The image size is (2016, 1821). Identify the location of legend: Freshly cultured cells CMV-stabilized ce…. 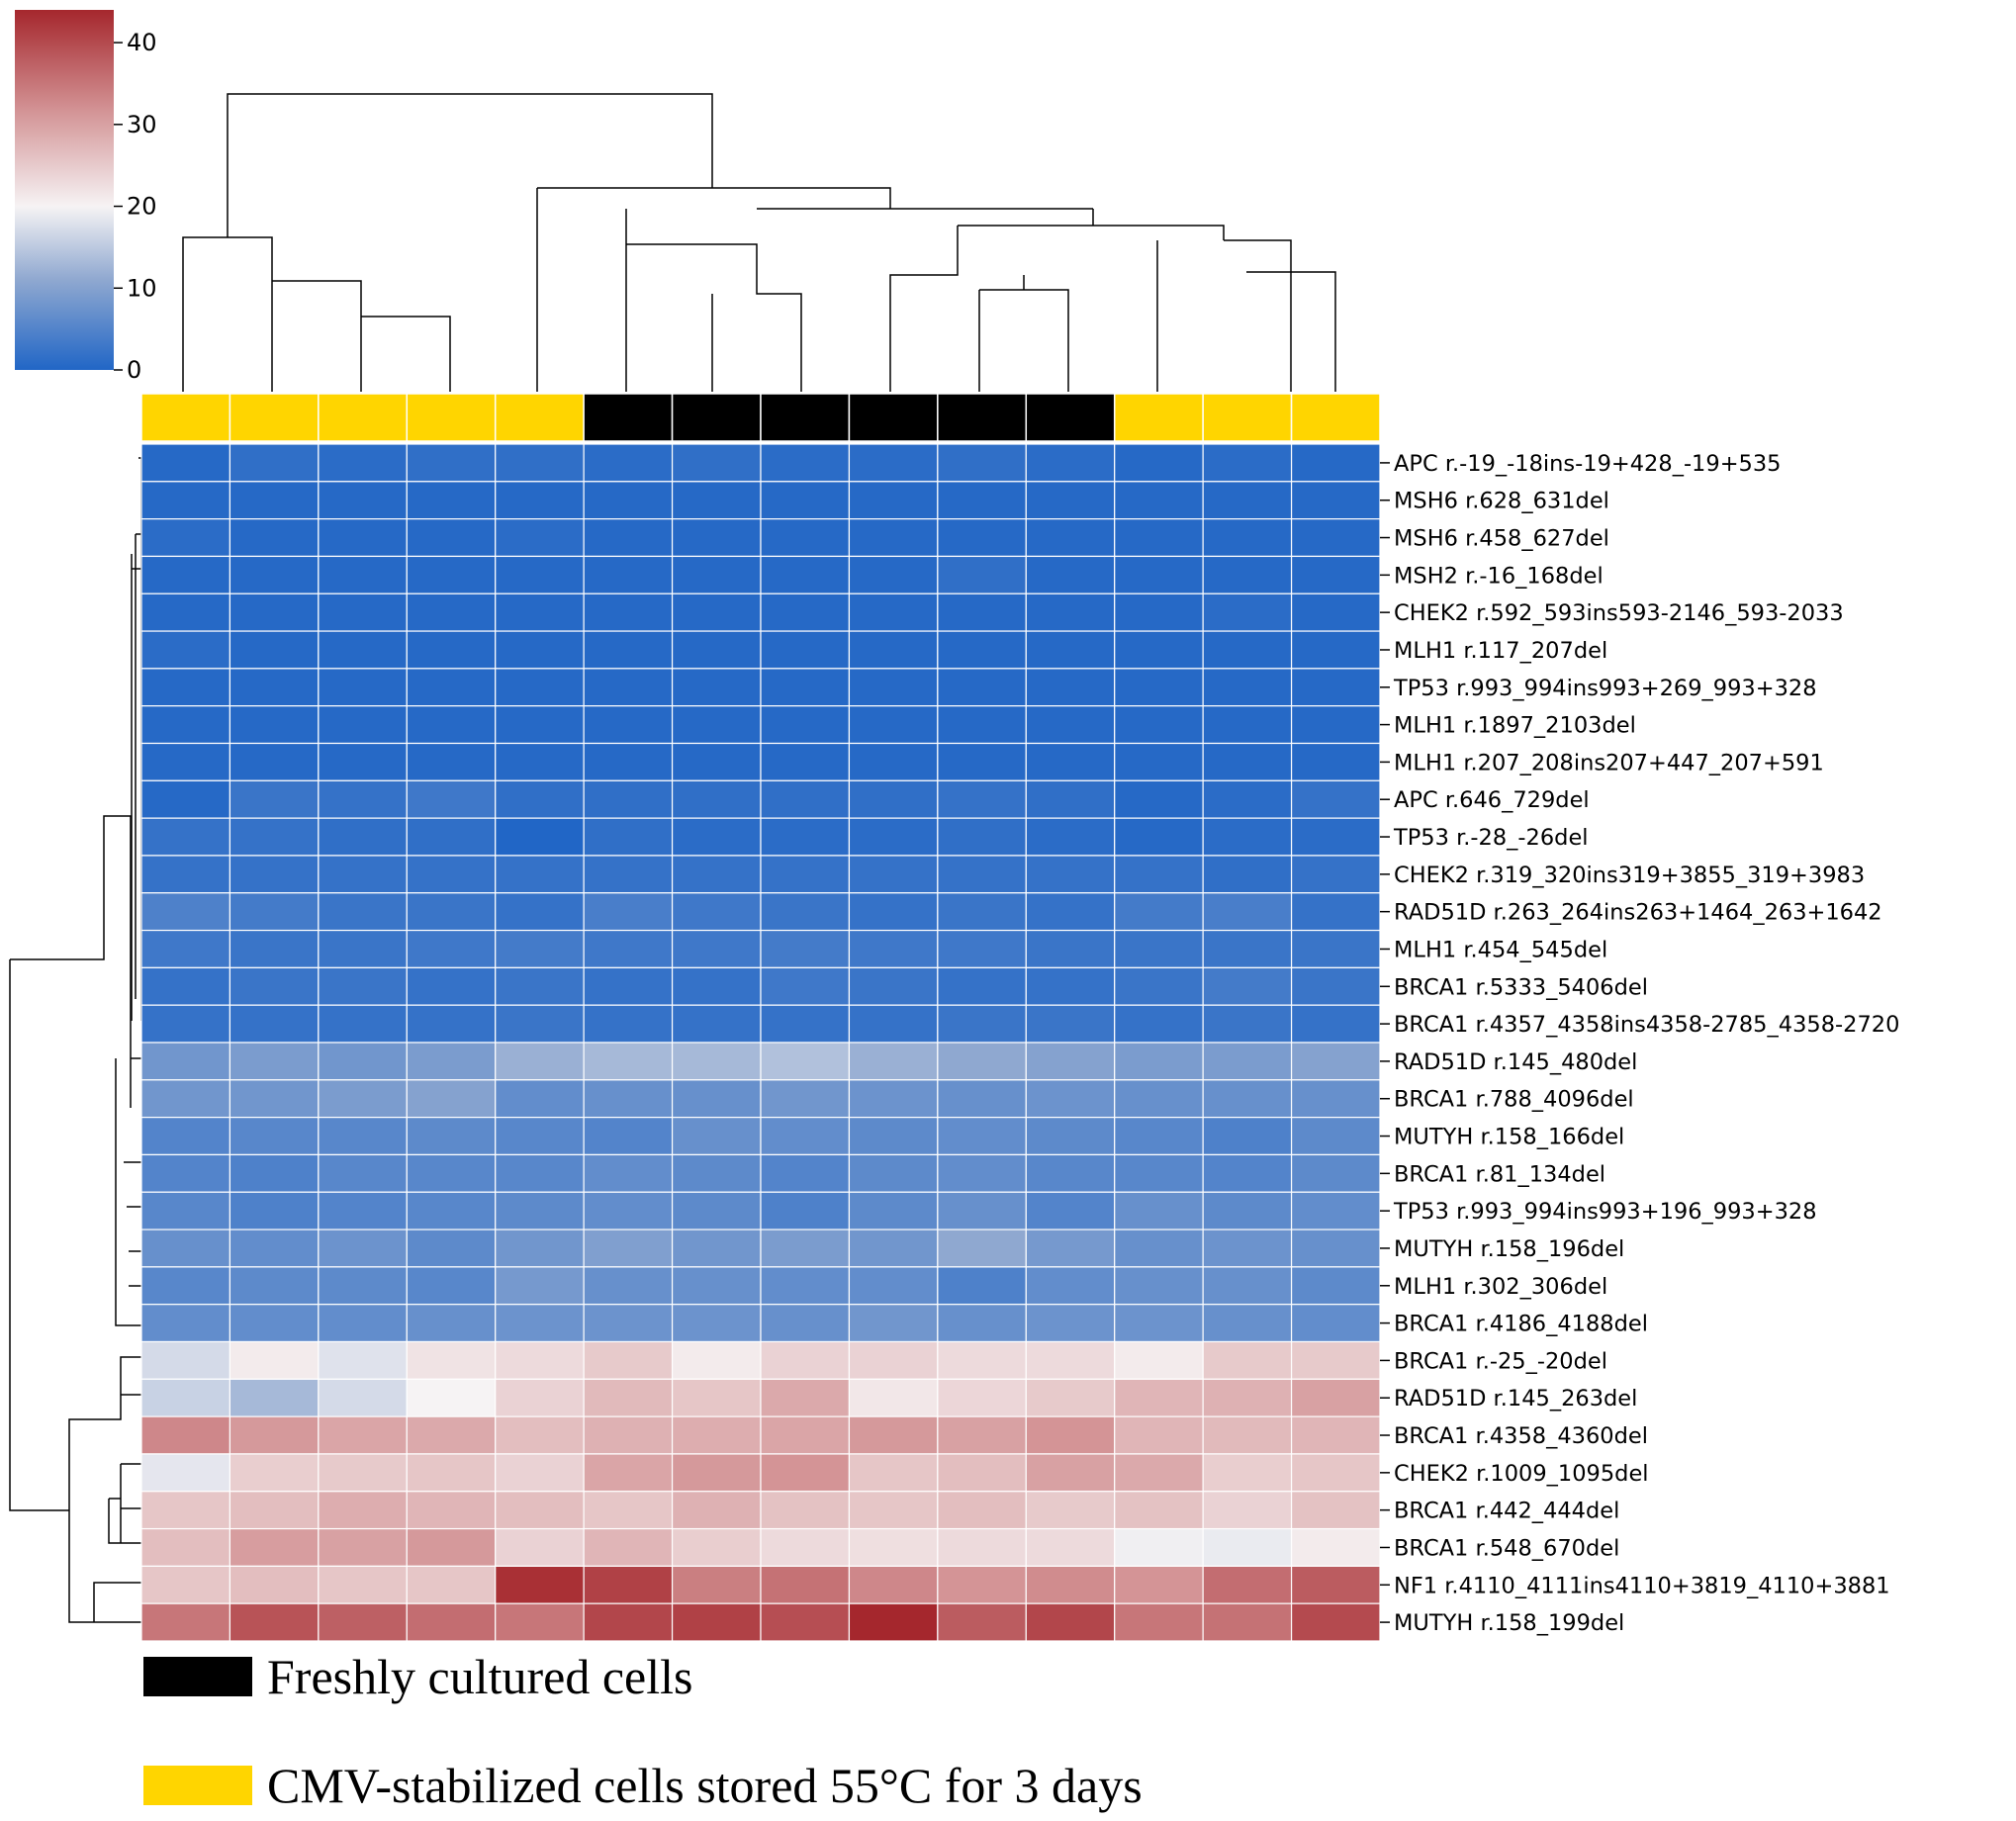
(643, 1731).